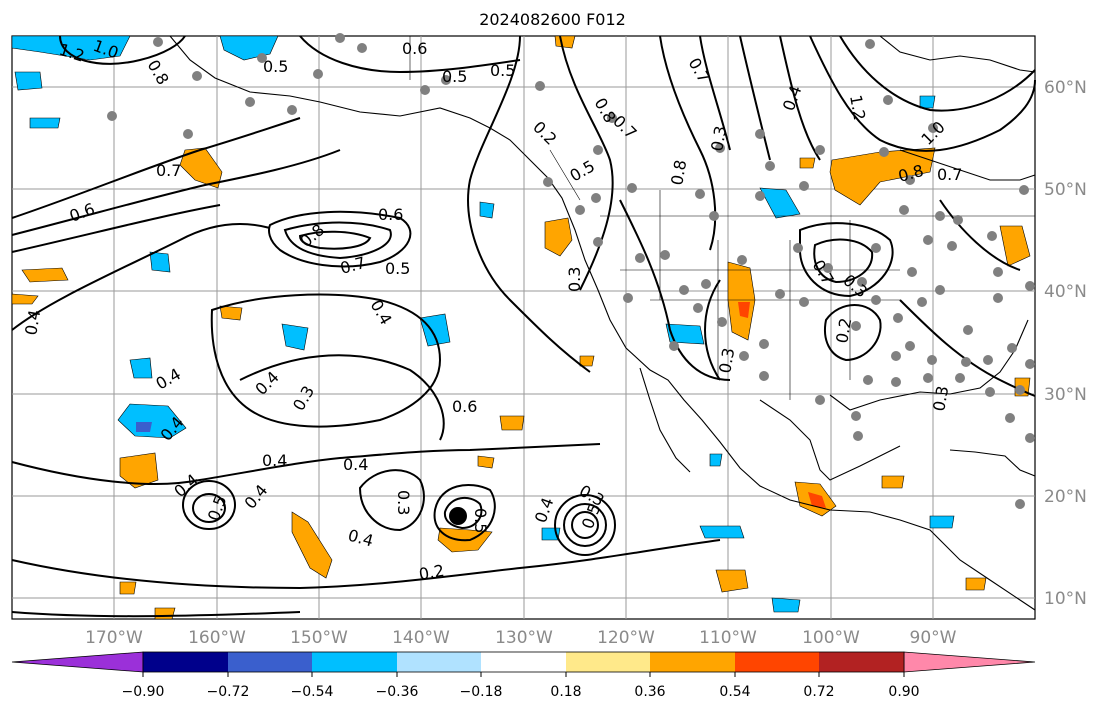  Describe the element at coordinates (1065, 395) in the screenshot. I see `lat-label: 30°N` at that location.